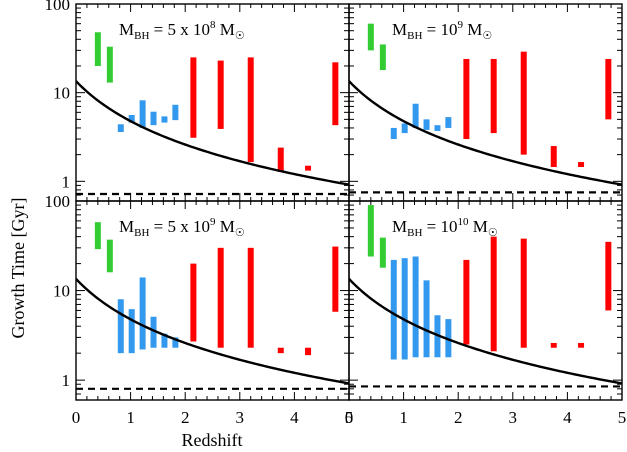  I want to click on x-tick-label: 3, so click(513, 417).